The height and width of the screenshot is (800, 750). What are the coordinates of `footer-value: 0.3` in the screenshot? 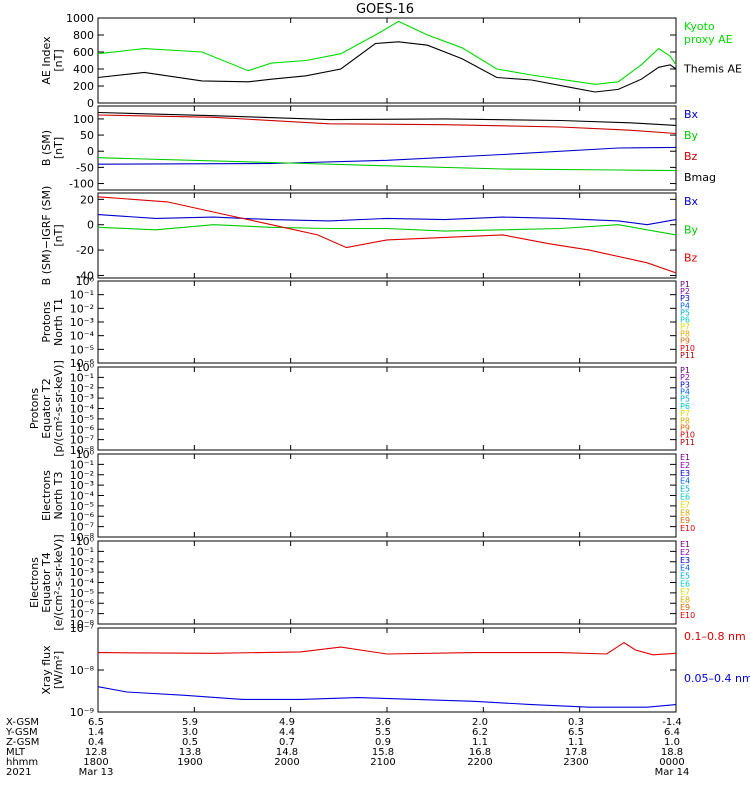 It's located at (576, 722).